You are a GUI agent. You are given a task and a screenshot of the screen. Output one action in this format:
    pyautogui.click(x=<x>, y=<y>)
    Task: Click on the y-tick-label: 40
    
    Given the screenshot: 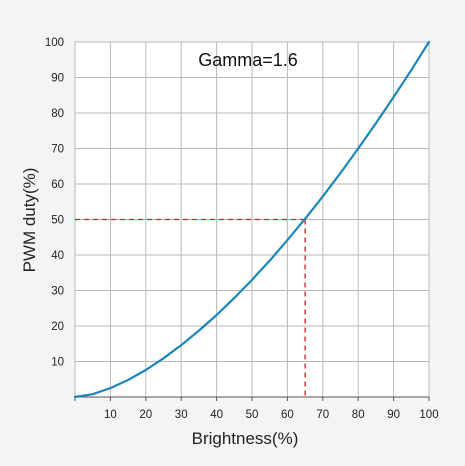 What is the action you would take?
    pyautogui.click(x=57, y=256)
    